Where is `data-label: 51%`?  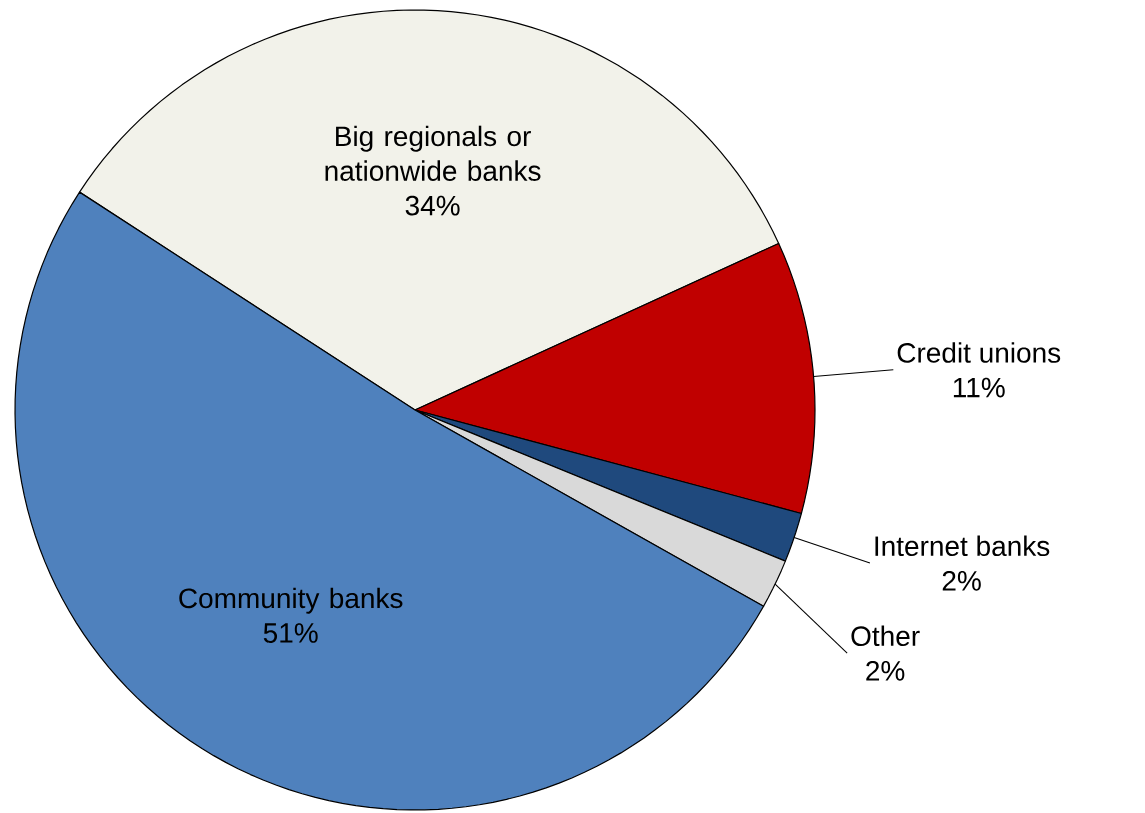
data-label: 51% is located at coordinates (290, 633).